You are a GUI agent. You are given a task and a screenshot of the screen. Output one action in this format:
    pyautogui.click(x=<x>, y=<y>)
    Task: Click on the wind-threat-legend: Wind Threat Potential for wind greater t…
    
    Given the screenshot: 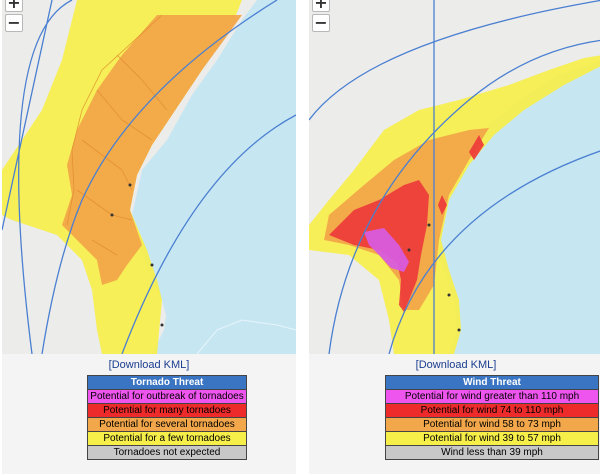 What is the action you would take?
    pyautogui.click(x=492, y=417)
    